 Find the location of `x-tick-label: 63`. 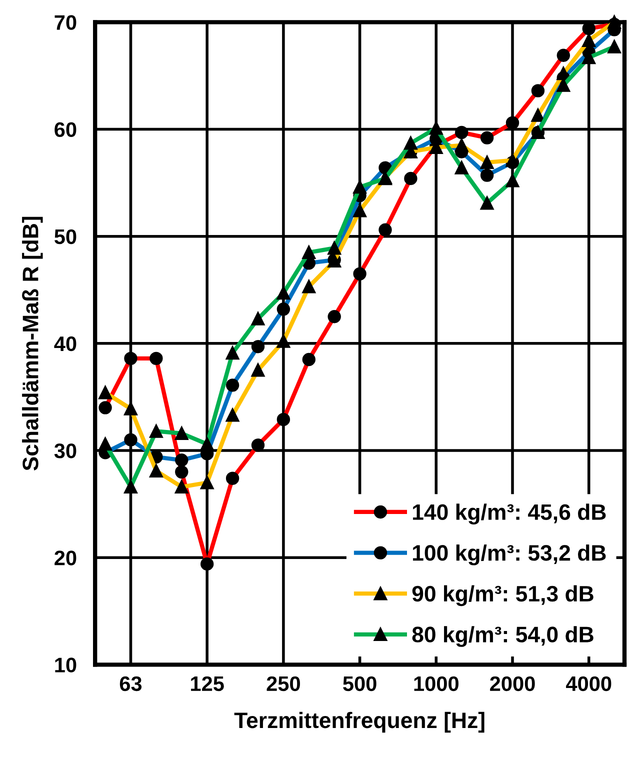

x-tick-label: 63 is located at coordinates (131, 684).